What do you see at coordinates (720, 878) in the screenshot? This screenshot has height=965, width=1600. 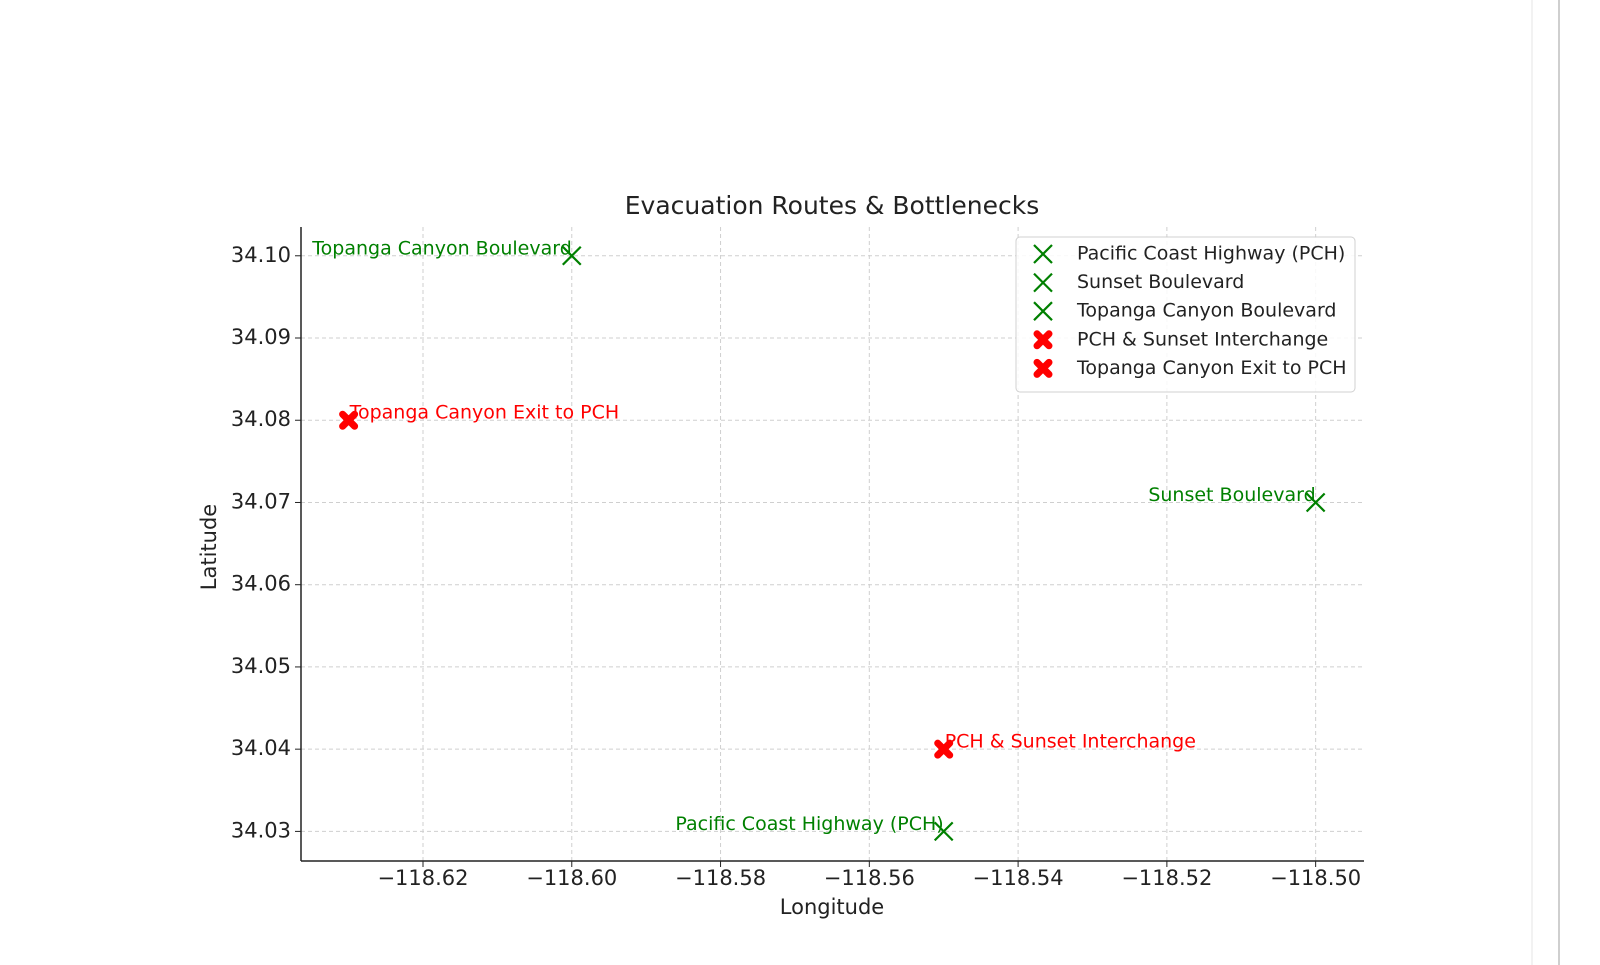 I see `x-tick-label: −118.58` at bounding box center [720, 878].